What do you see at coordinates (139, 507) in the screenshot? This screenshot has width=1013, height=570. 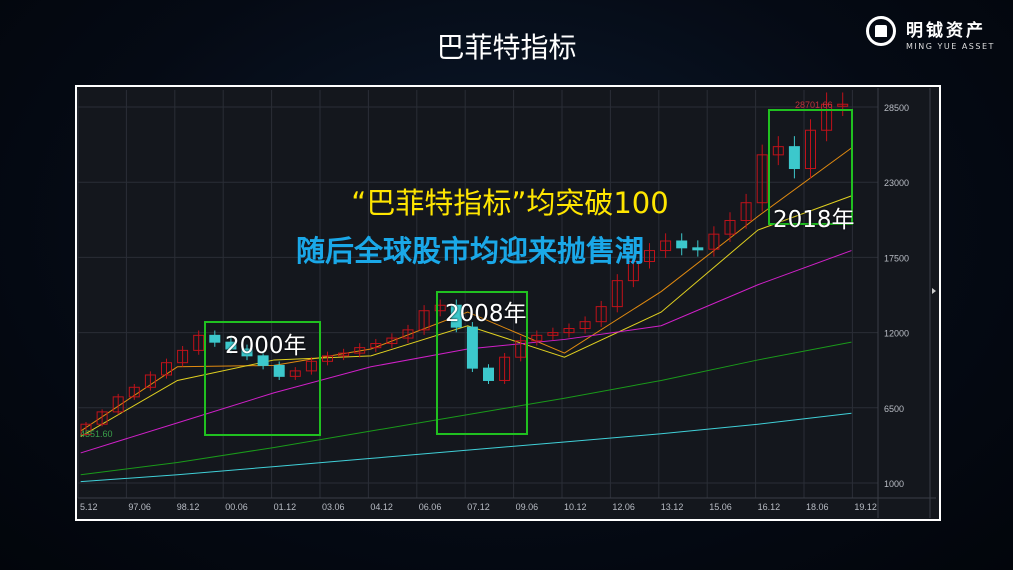 I see `x-tick-label: 97.06` at bounding box center [139, 507].